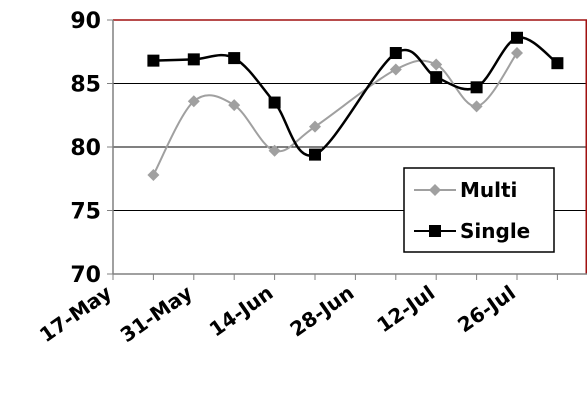  What do you see at coordinates (488, 190) in the screenshot?
I see `legend-multi-label: Multi` at bounding box center [488, 190].